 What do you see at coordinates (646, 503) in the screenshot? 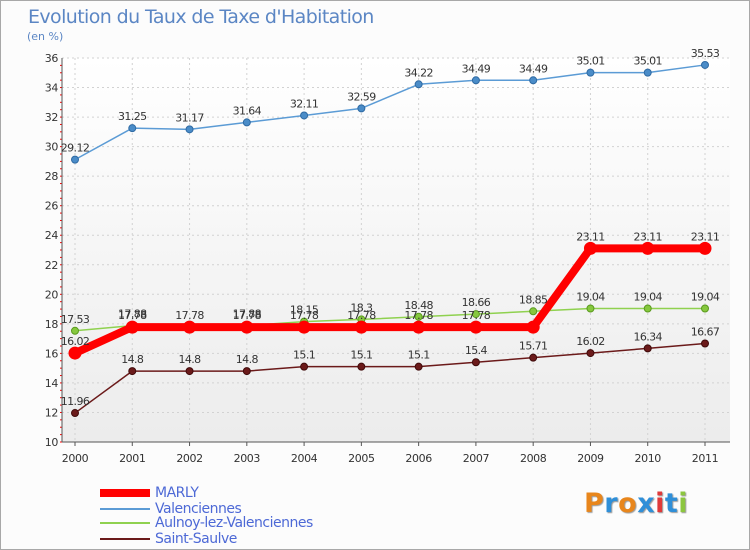
I see `logo-letter: x` at bounding box center [646, 503].